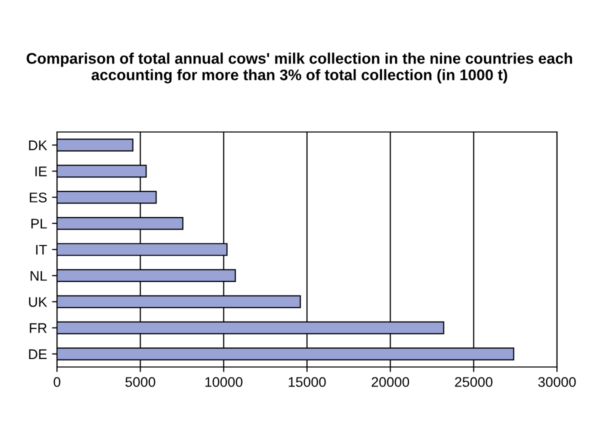  What do you see at coordinates (299, 68) in the screenshot?
I see `chart-title: Comparison of total annual cows' milk collection in the nine countries each accounting for more than 3% of total collection (in 1000 t)` at bounding box center [299, 68].